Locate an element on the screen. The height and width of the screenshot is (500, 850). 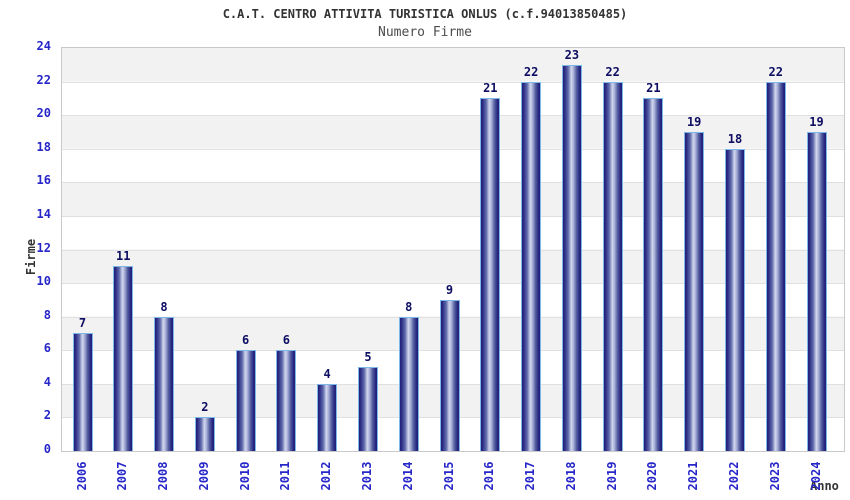
bar-2012 is located at coordinates (327, 417).